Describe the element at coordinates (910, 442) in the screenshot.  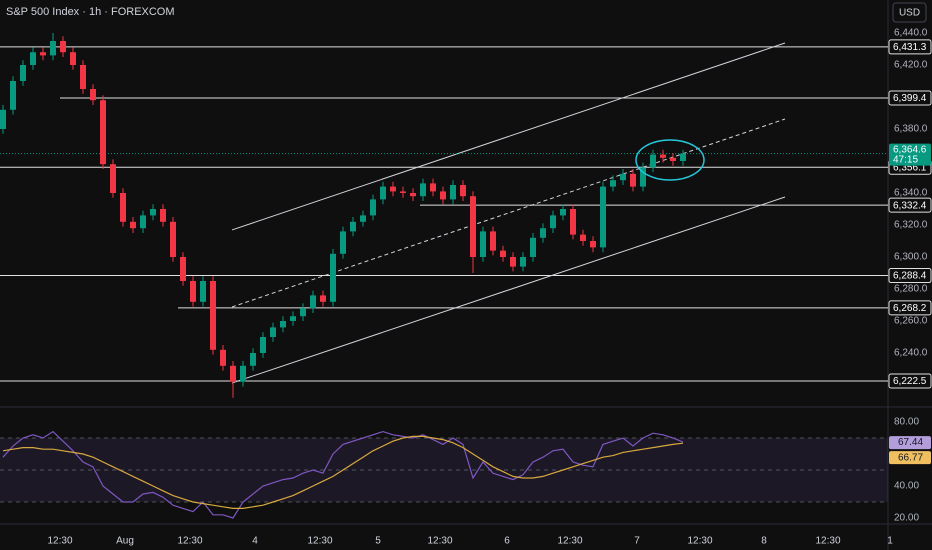
I see `rsi-value-label: 67.44` at that location.